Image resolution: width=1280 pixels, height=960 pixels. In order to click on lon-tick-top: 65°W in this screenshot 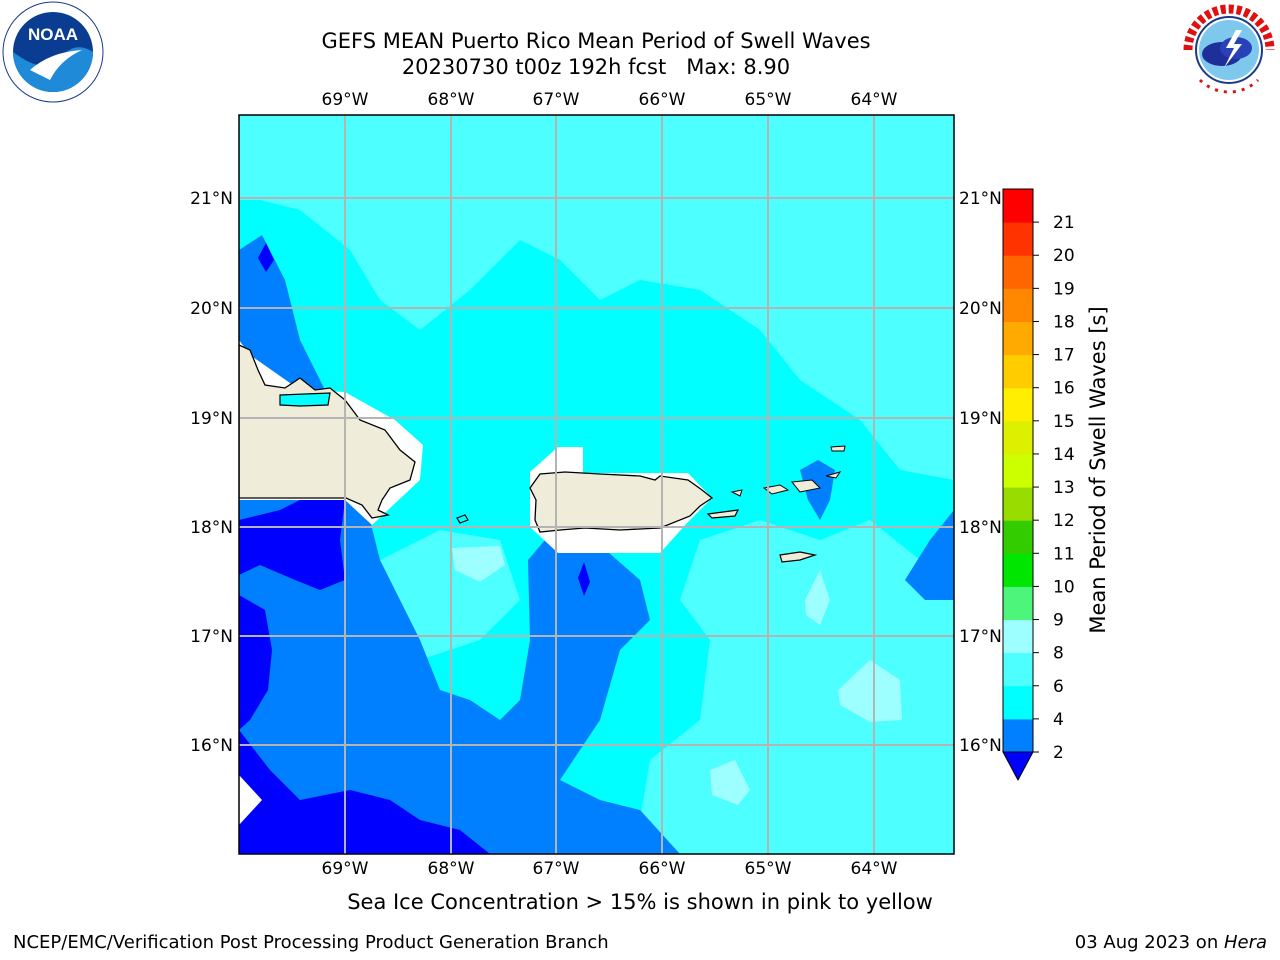, I will do `click(768, 100)`.